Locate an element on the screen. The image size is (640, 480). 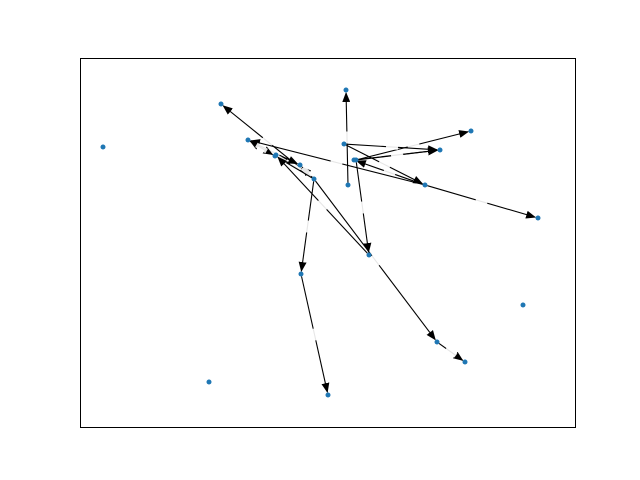
node-n10 is located at coordinates (348, 185).